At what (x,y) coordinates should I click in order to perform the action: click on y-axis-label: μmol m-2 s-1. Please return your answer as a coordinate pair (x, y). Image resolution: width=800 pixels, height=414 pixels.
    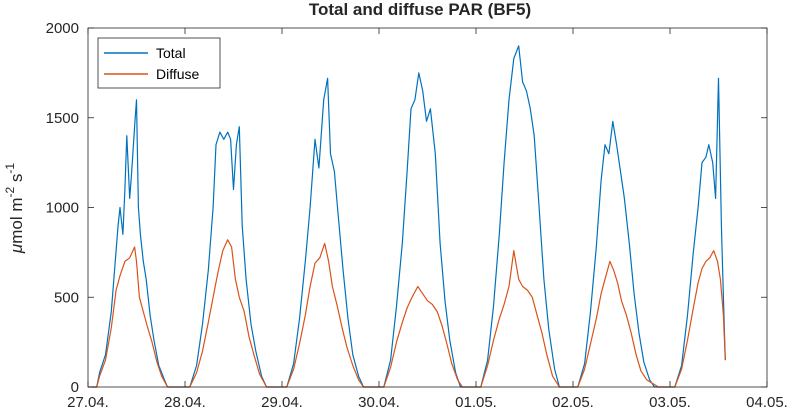
    Looking at the image, I should click on (14, 209).